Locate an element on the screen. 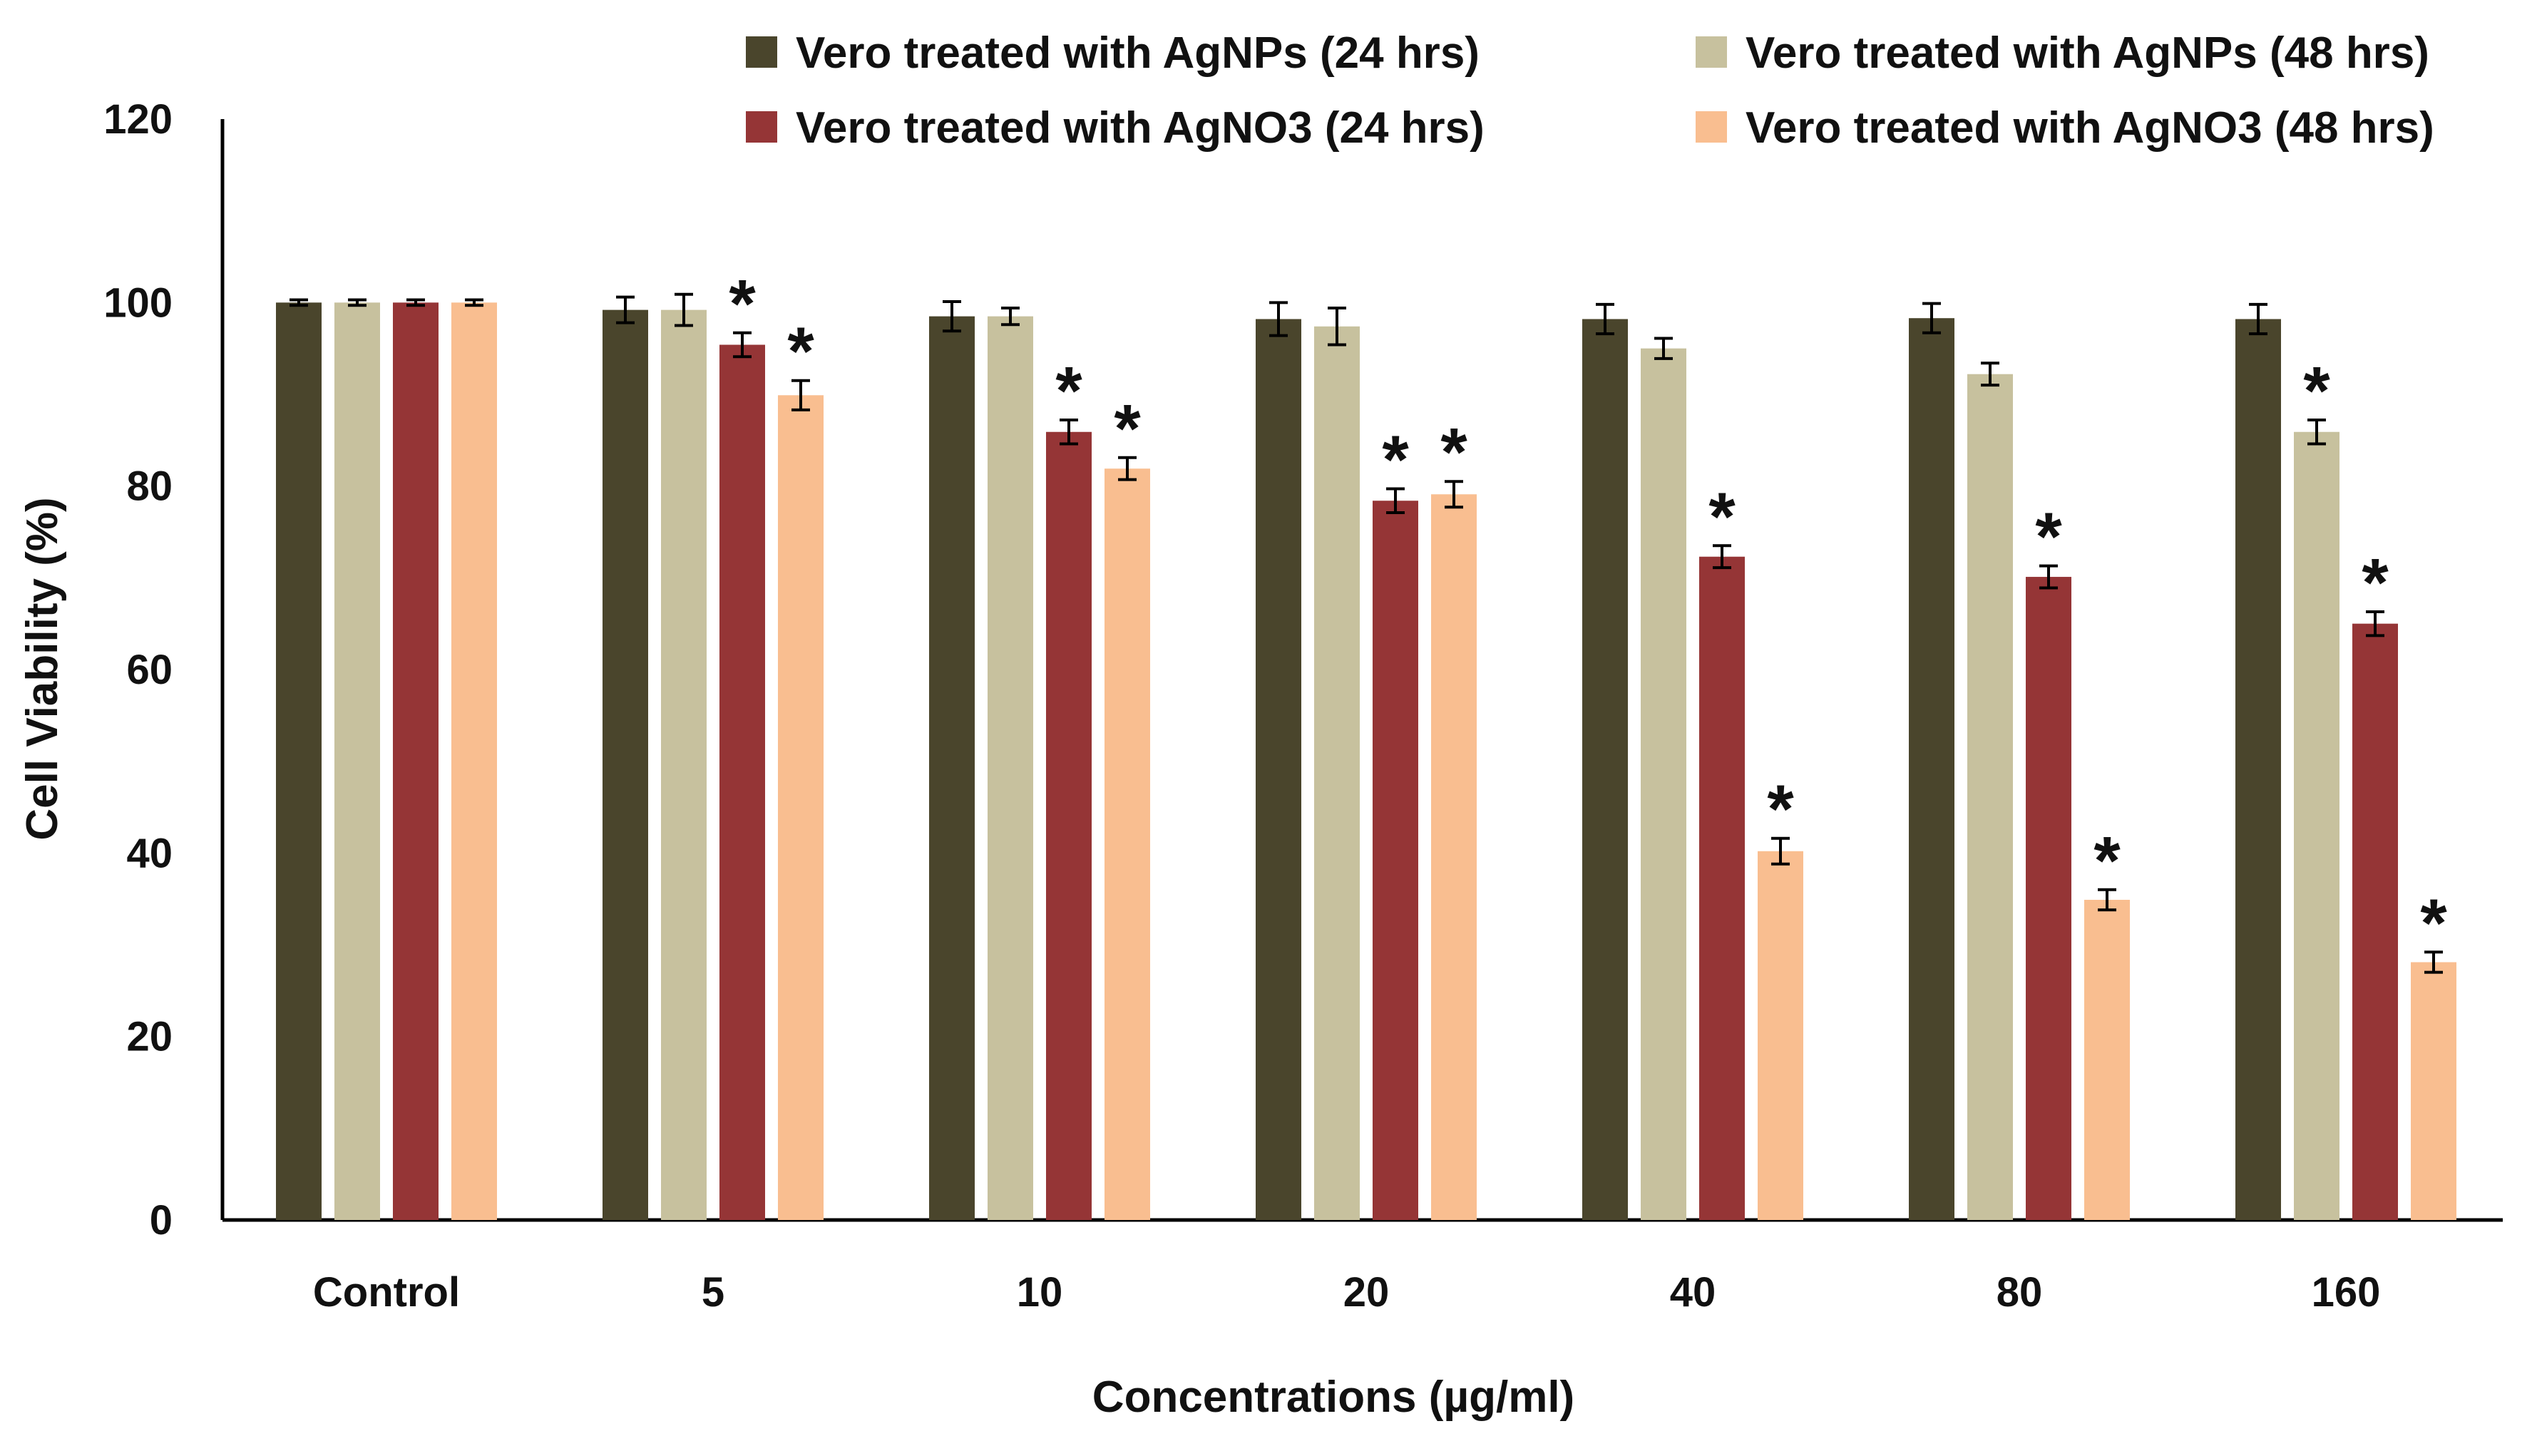 The height and width of the screenshot is (1456, 2537). legend-item: Vero treated with AgNPs (48 hrs) is located at coordinates (2062, 53).